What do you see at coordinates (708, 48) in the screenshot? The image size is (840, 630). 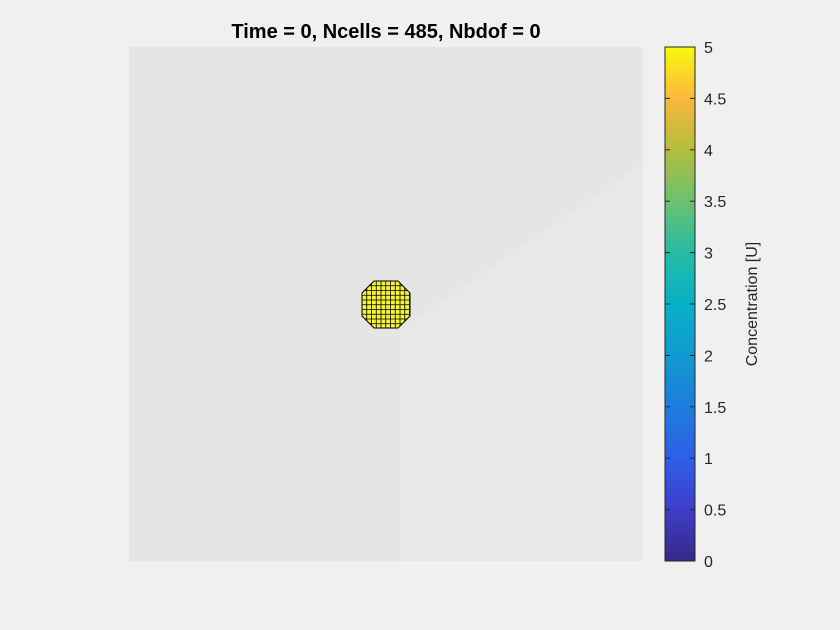 I see `colorbar-tick-label: 5` at bounding box center [708, 48].